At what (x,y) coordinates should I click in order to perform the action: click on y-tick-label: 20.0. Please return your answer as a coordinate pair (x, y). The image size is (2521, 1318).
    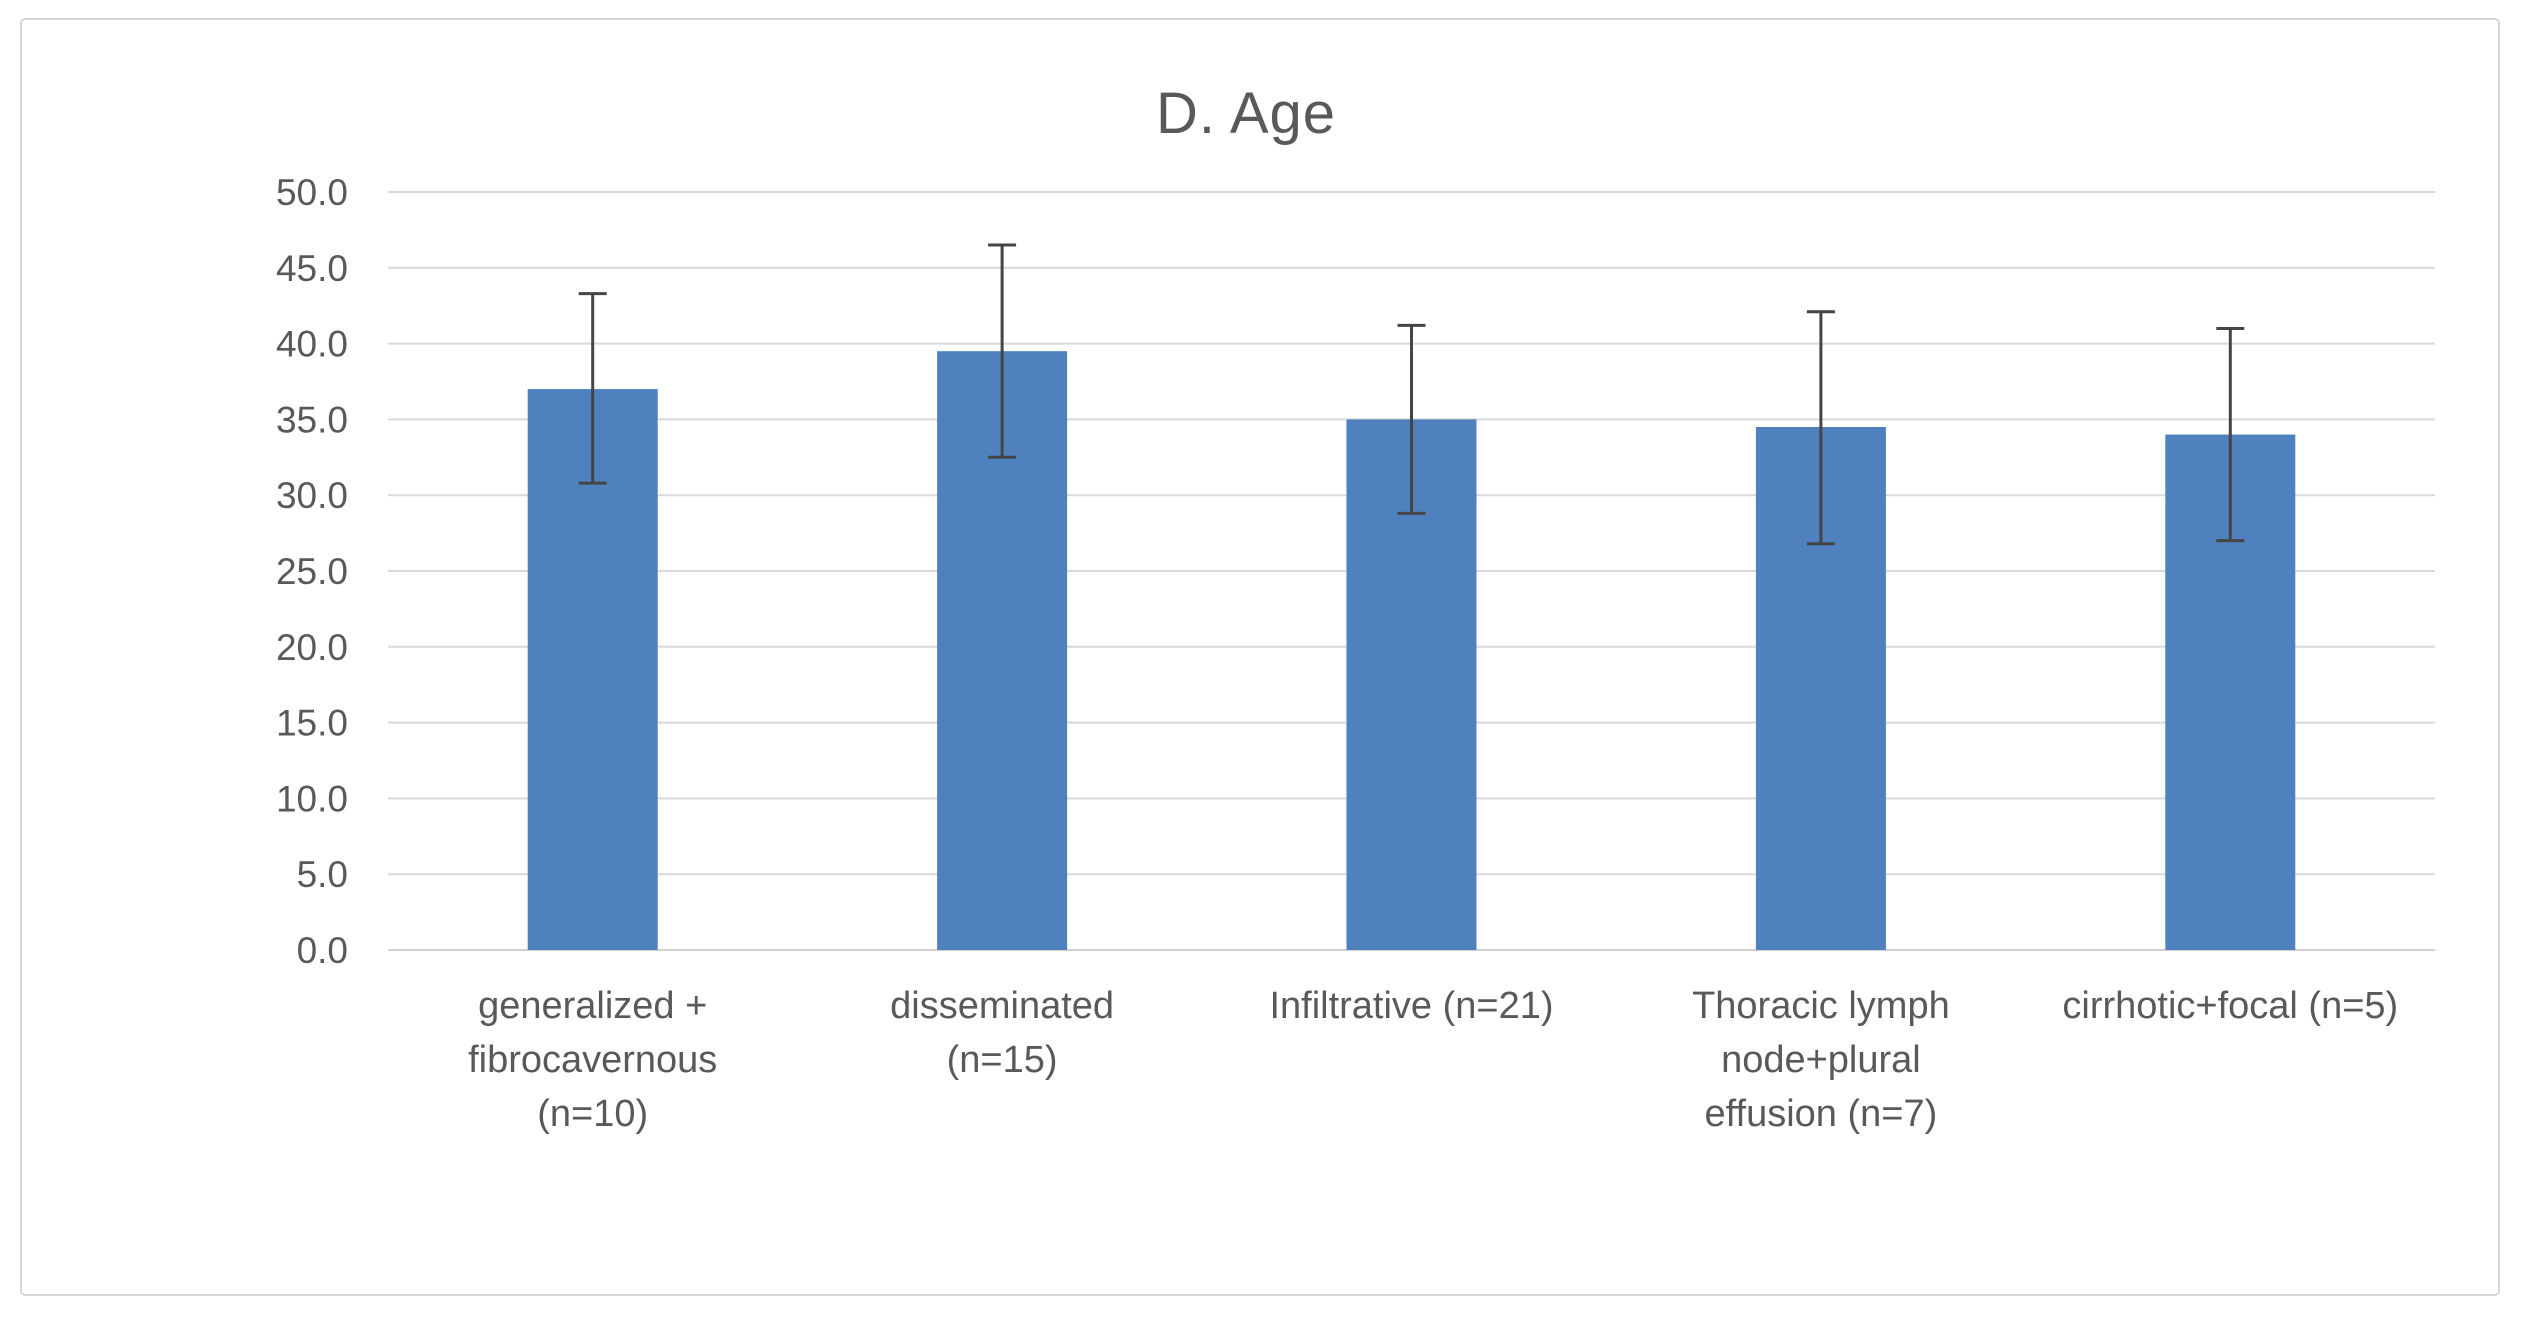
    Looking at the image, I should click on (312, 647).